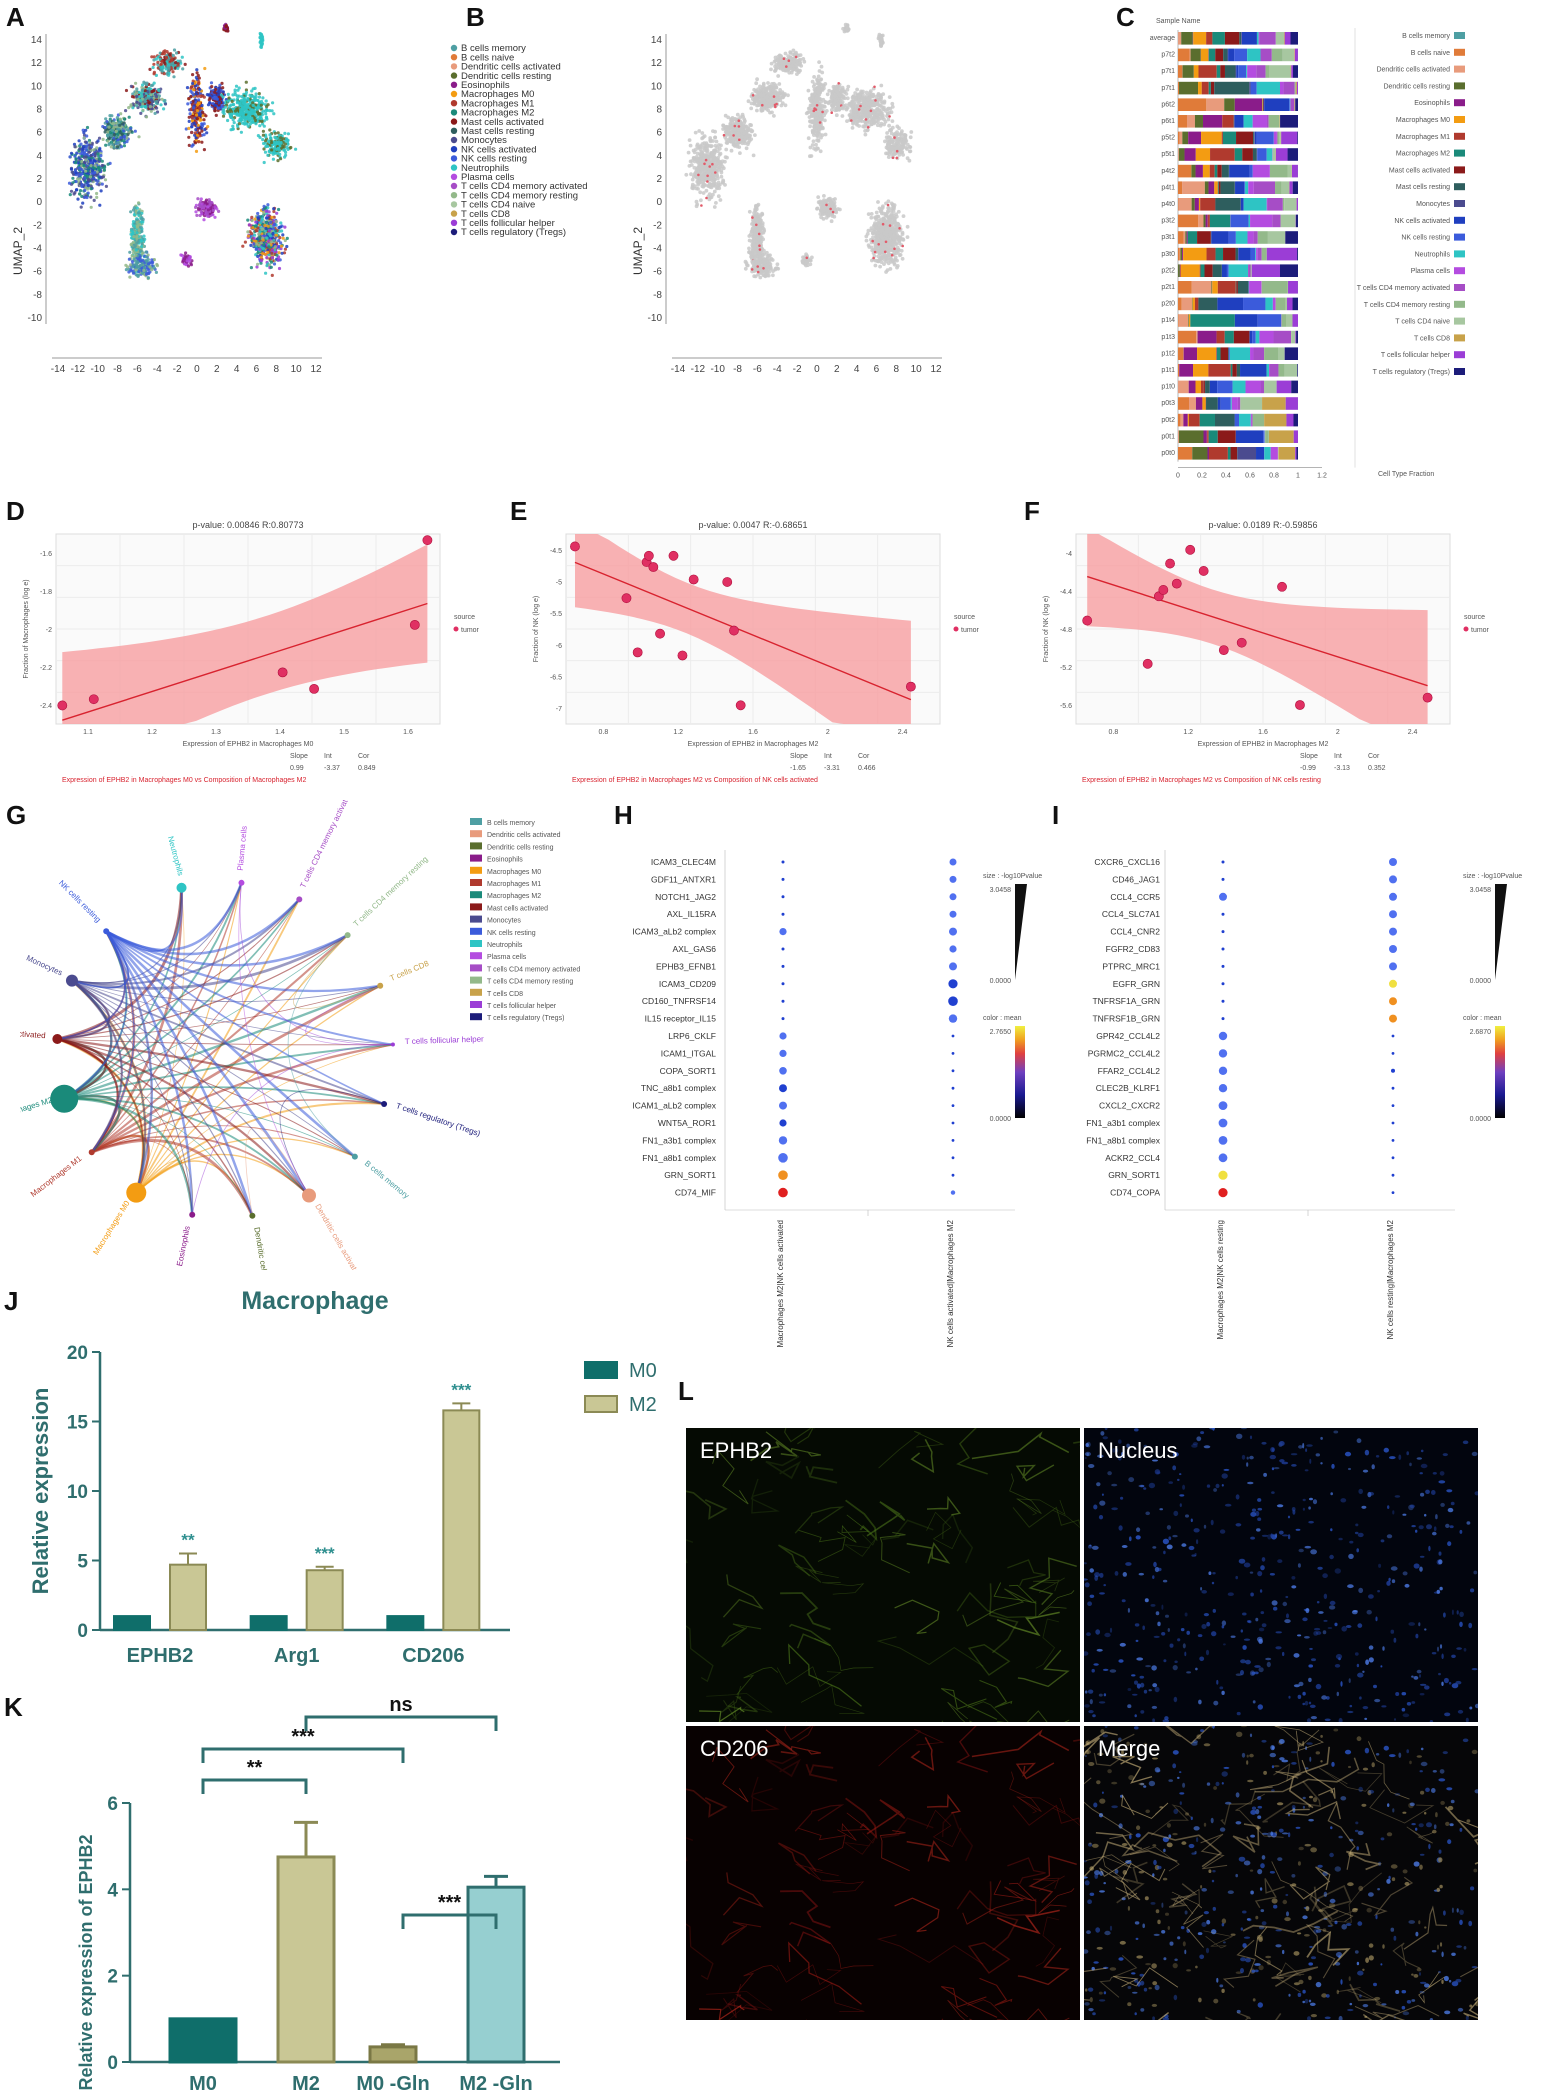 The image size is (1558, 2093). What do you see at coordinates (197, 369) in the screenshot?
I see `umap-x-tick: 0` at bounding box center [197, 369].